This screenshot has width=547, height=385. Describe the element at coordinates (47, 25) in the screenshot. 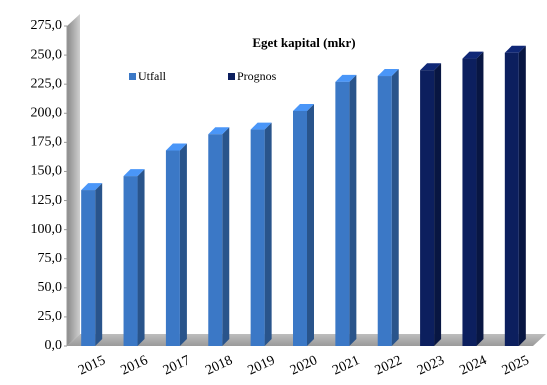

I see `y-tick-label: 275,0` at that location.